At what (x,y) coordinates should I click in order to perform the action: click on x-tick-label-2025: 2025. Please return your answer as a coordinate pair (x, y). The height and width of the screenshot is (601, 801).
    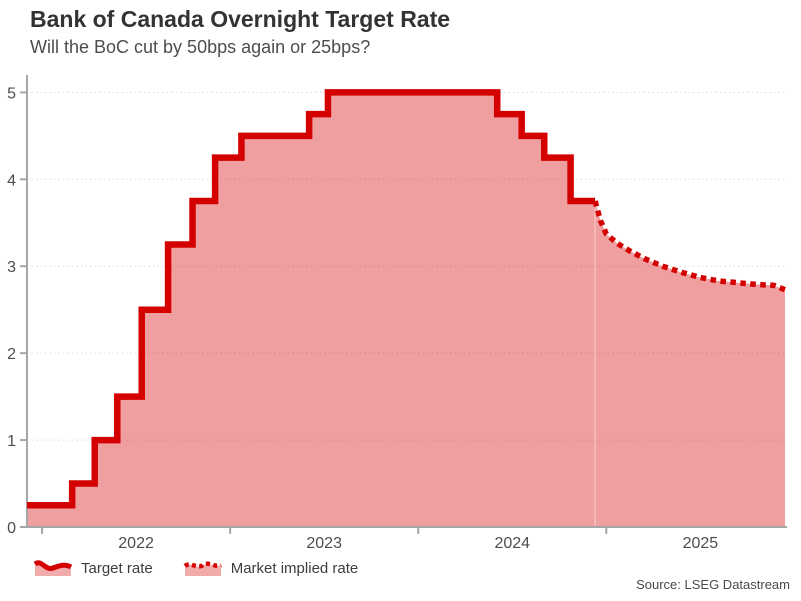
    Looking at the image, I should click on (701, 543).